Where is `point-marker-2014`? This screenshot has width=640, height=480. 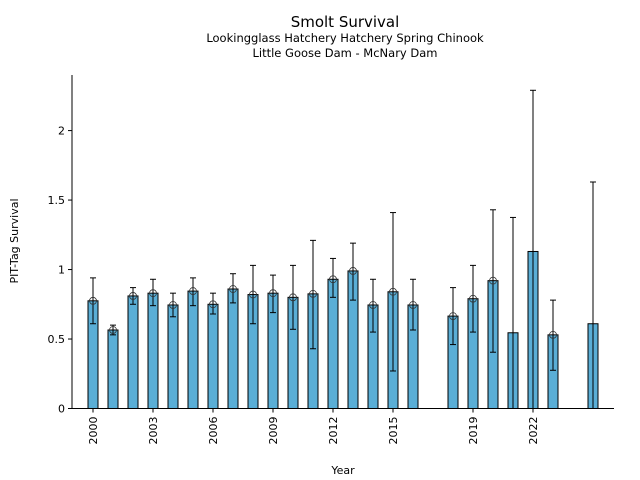
point-marker-2014 is located at coordinates (373, 305).